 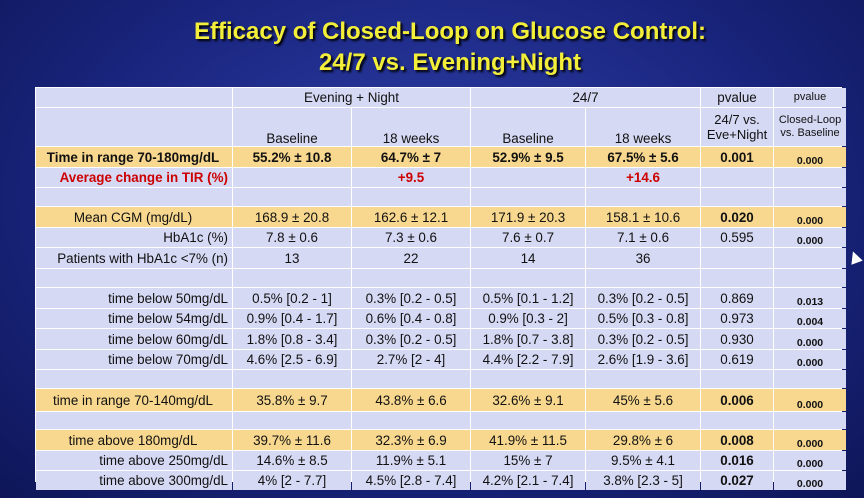 What do you see at coordinates (134, 217) in the screenshot?
I see `row-label: Mean CGM (mg/dL)` at bounding box center [134, 217].